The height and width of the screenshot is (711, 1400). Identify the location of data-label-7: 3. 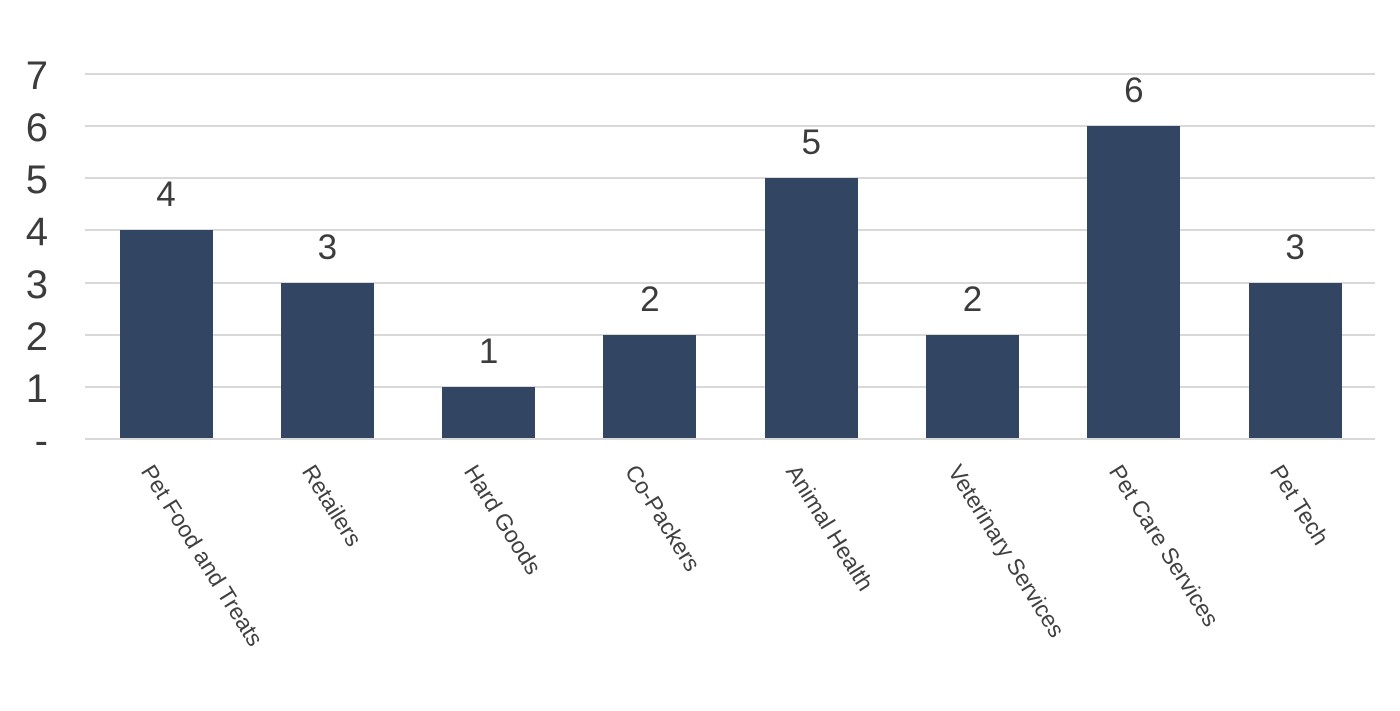
(1295, 247).